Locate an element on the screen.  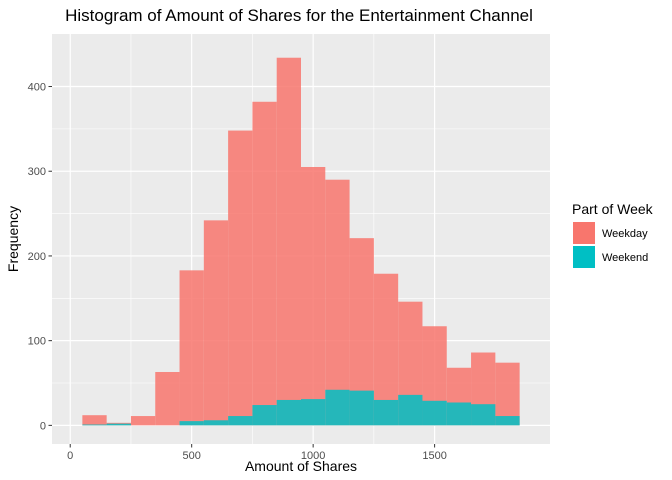
y-axis-ticks: 0 100 200 300 400 is located at coordinates (40, 257).